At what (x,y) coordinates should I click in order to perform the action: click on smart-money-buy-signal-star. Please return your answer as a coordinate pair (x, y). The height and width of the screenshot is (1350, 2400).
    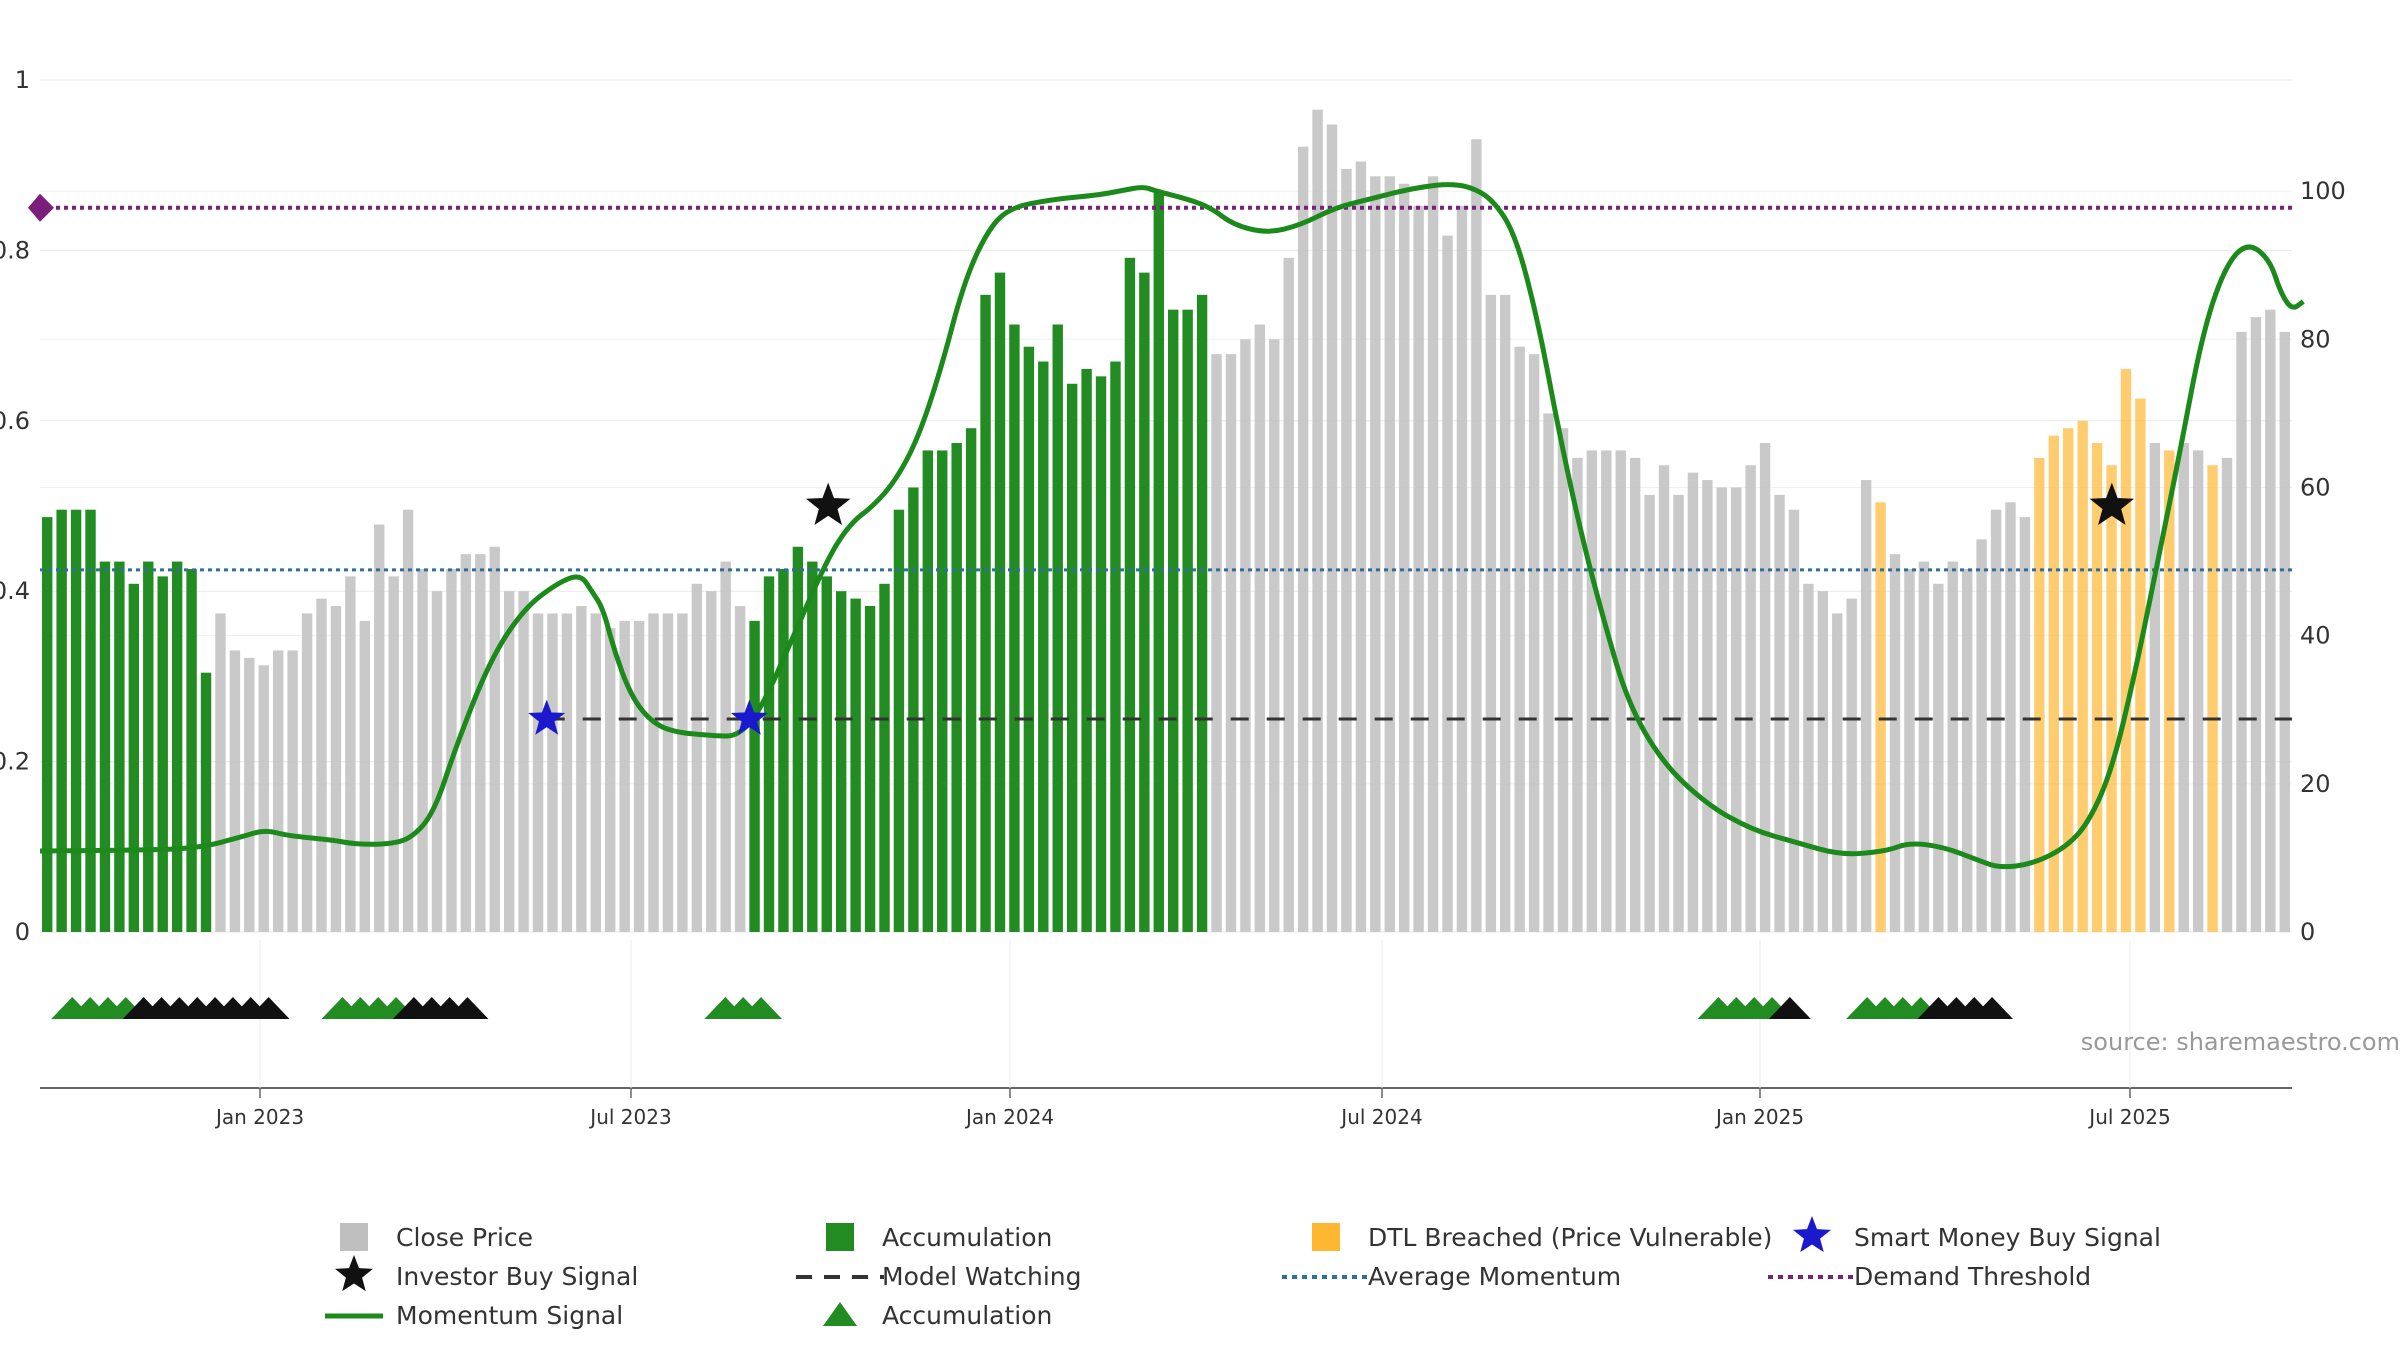
    Looking at the image, I should click on (547, 717).